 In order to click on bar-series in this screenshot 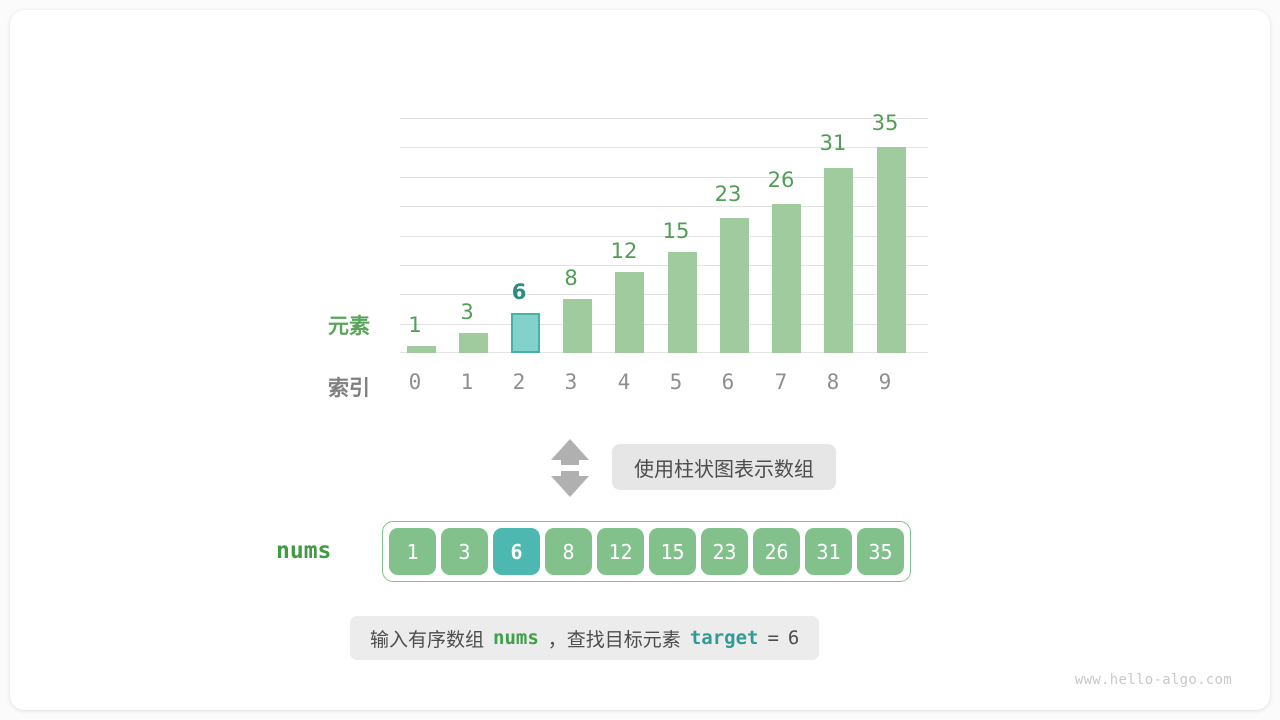, I will do `click(664, 235)`.